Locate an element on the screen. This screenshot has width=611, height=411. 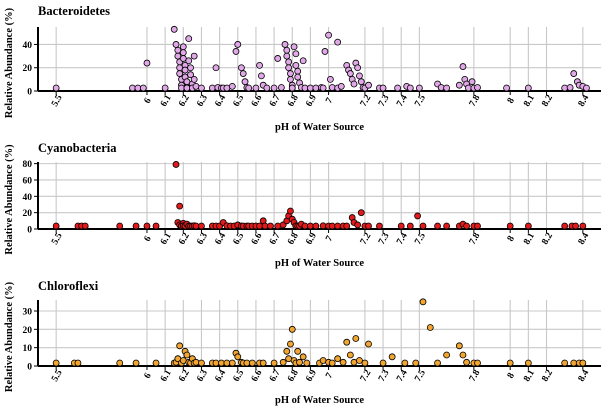
y-tick-label: 60 is located at coordinates (28, 181).